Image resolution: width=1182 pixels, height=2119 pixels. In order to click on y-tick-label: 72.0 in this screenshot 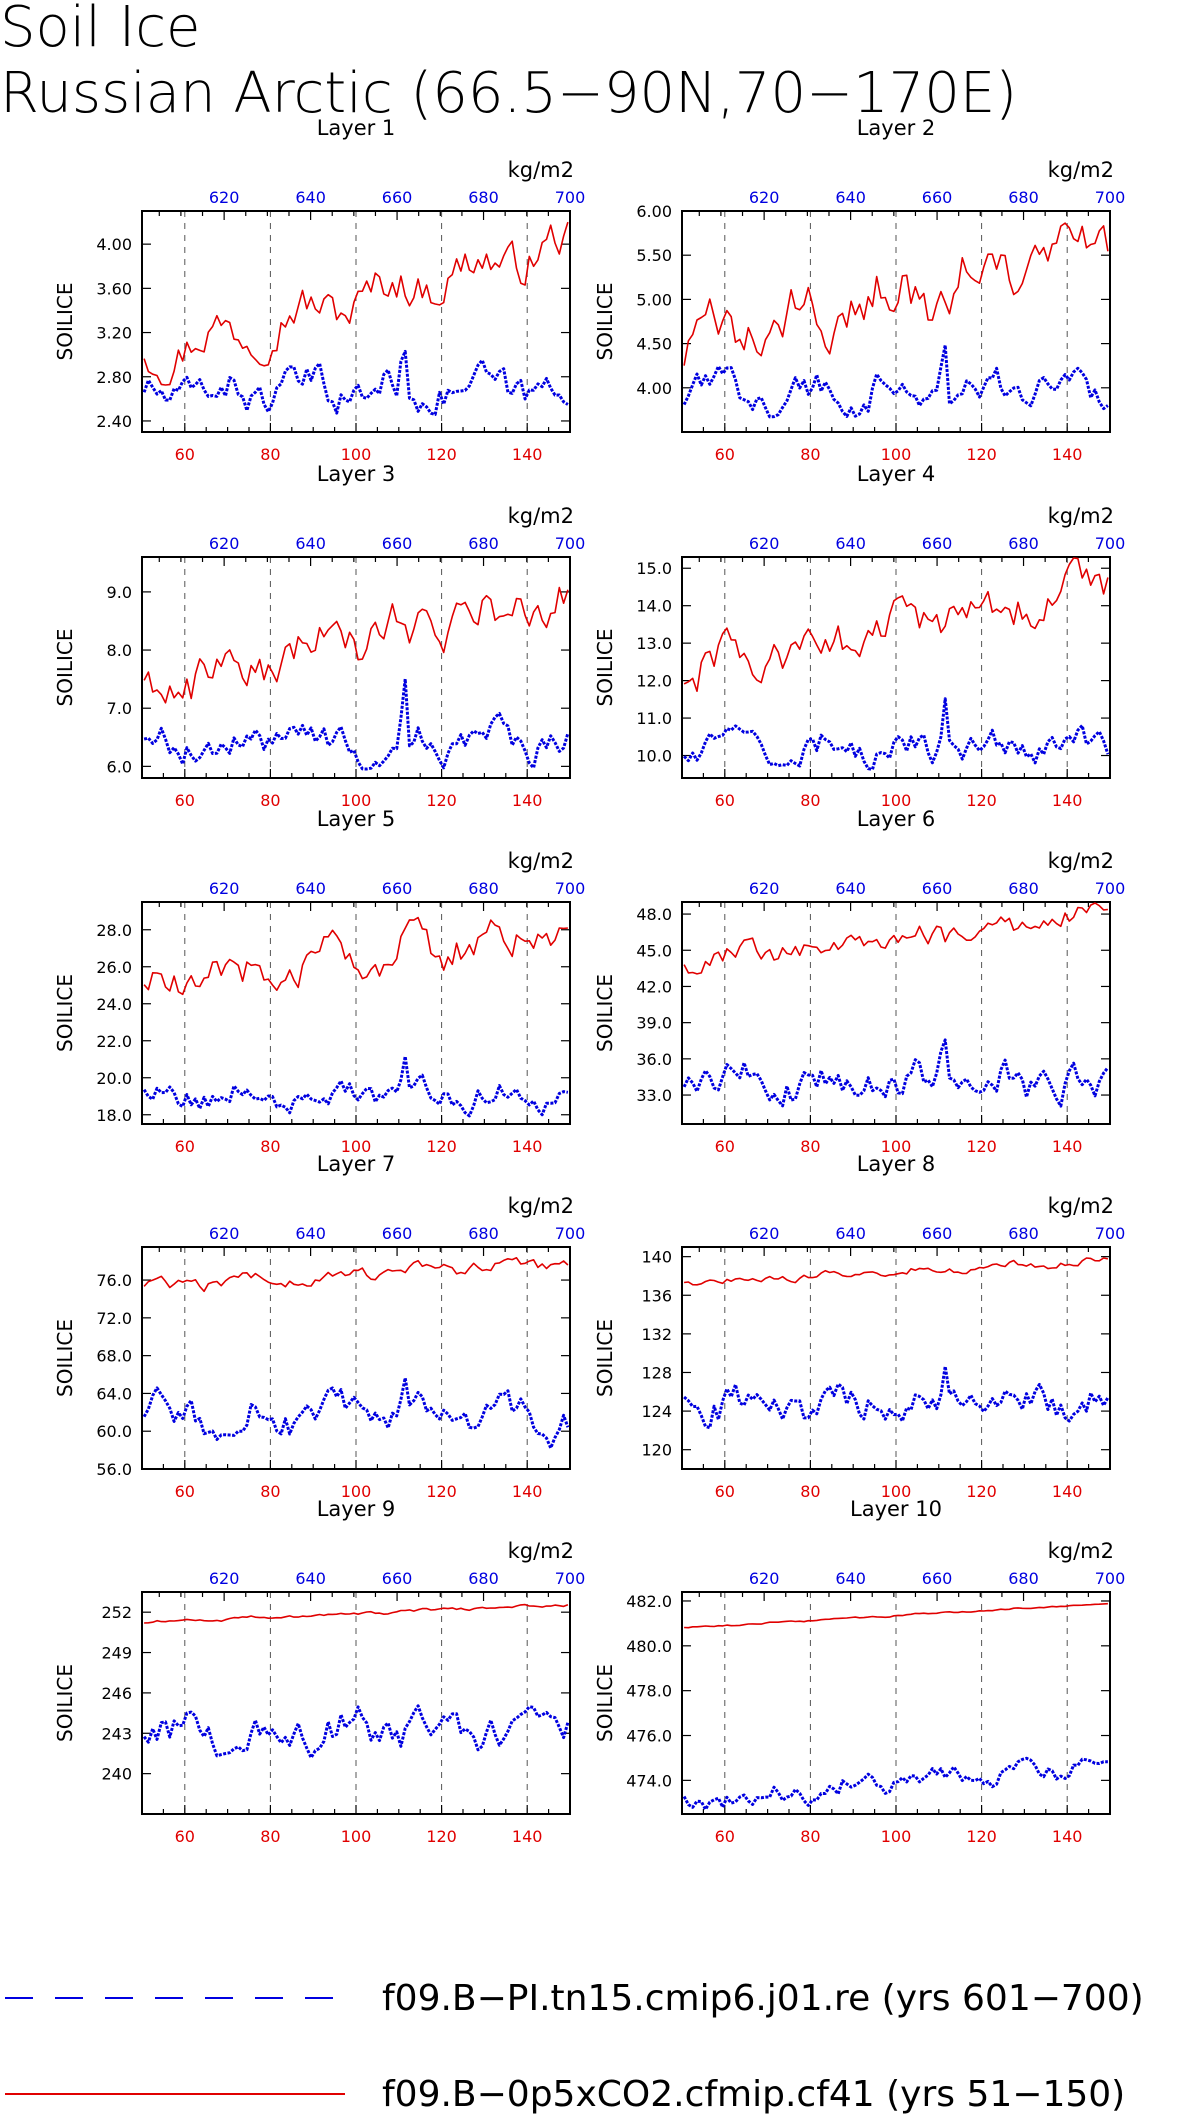, I will do `click(114, 1318)`.